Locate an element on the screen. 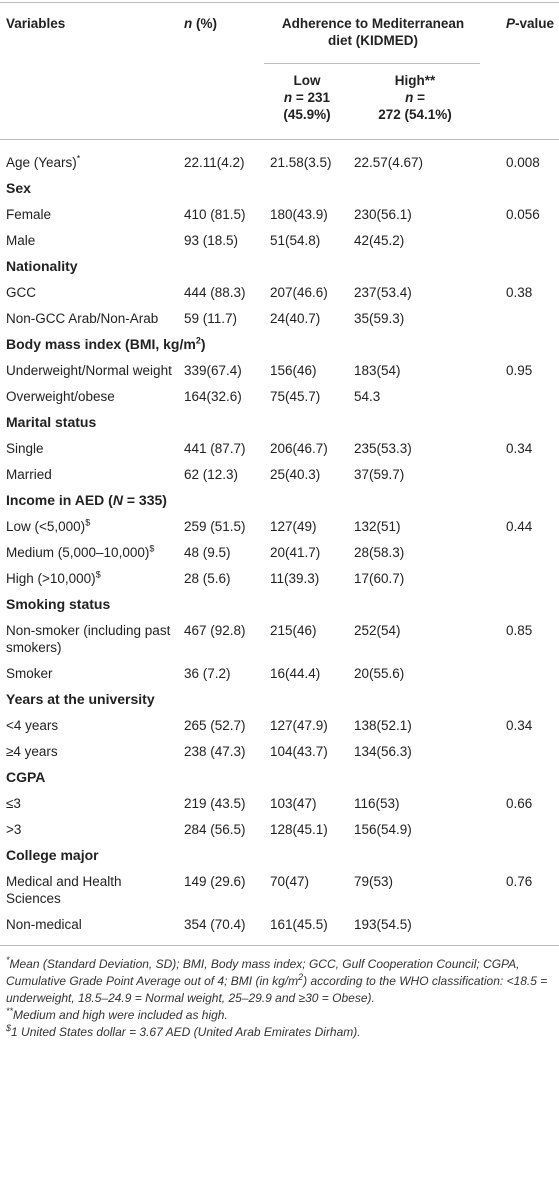  section-row: College major is located at coordinates (279, 856).